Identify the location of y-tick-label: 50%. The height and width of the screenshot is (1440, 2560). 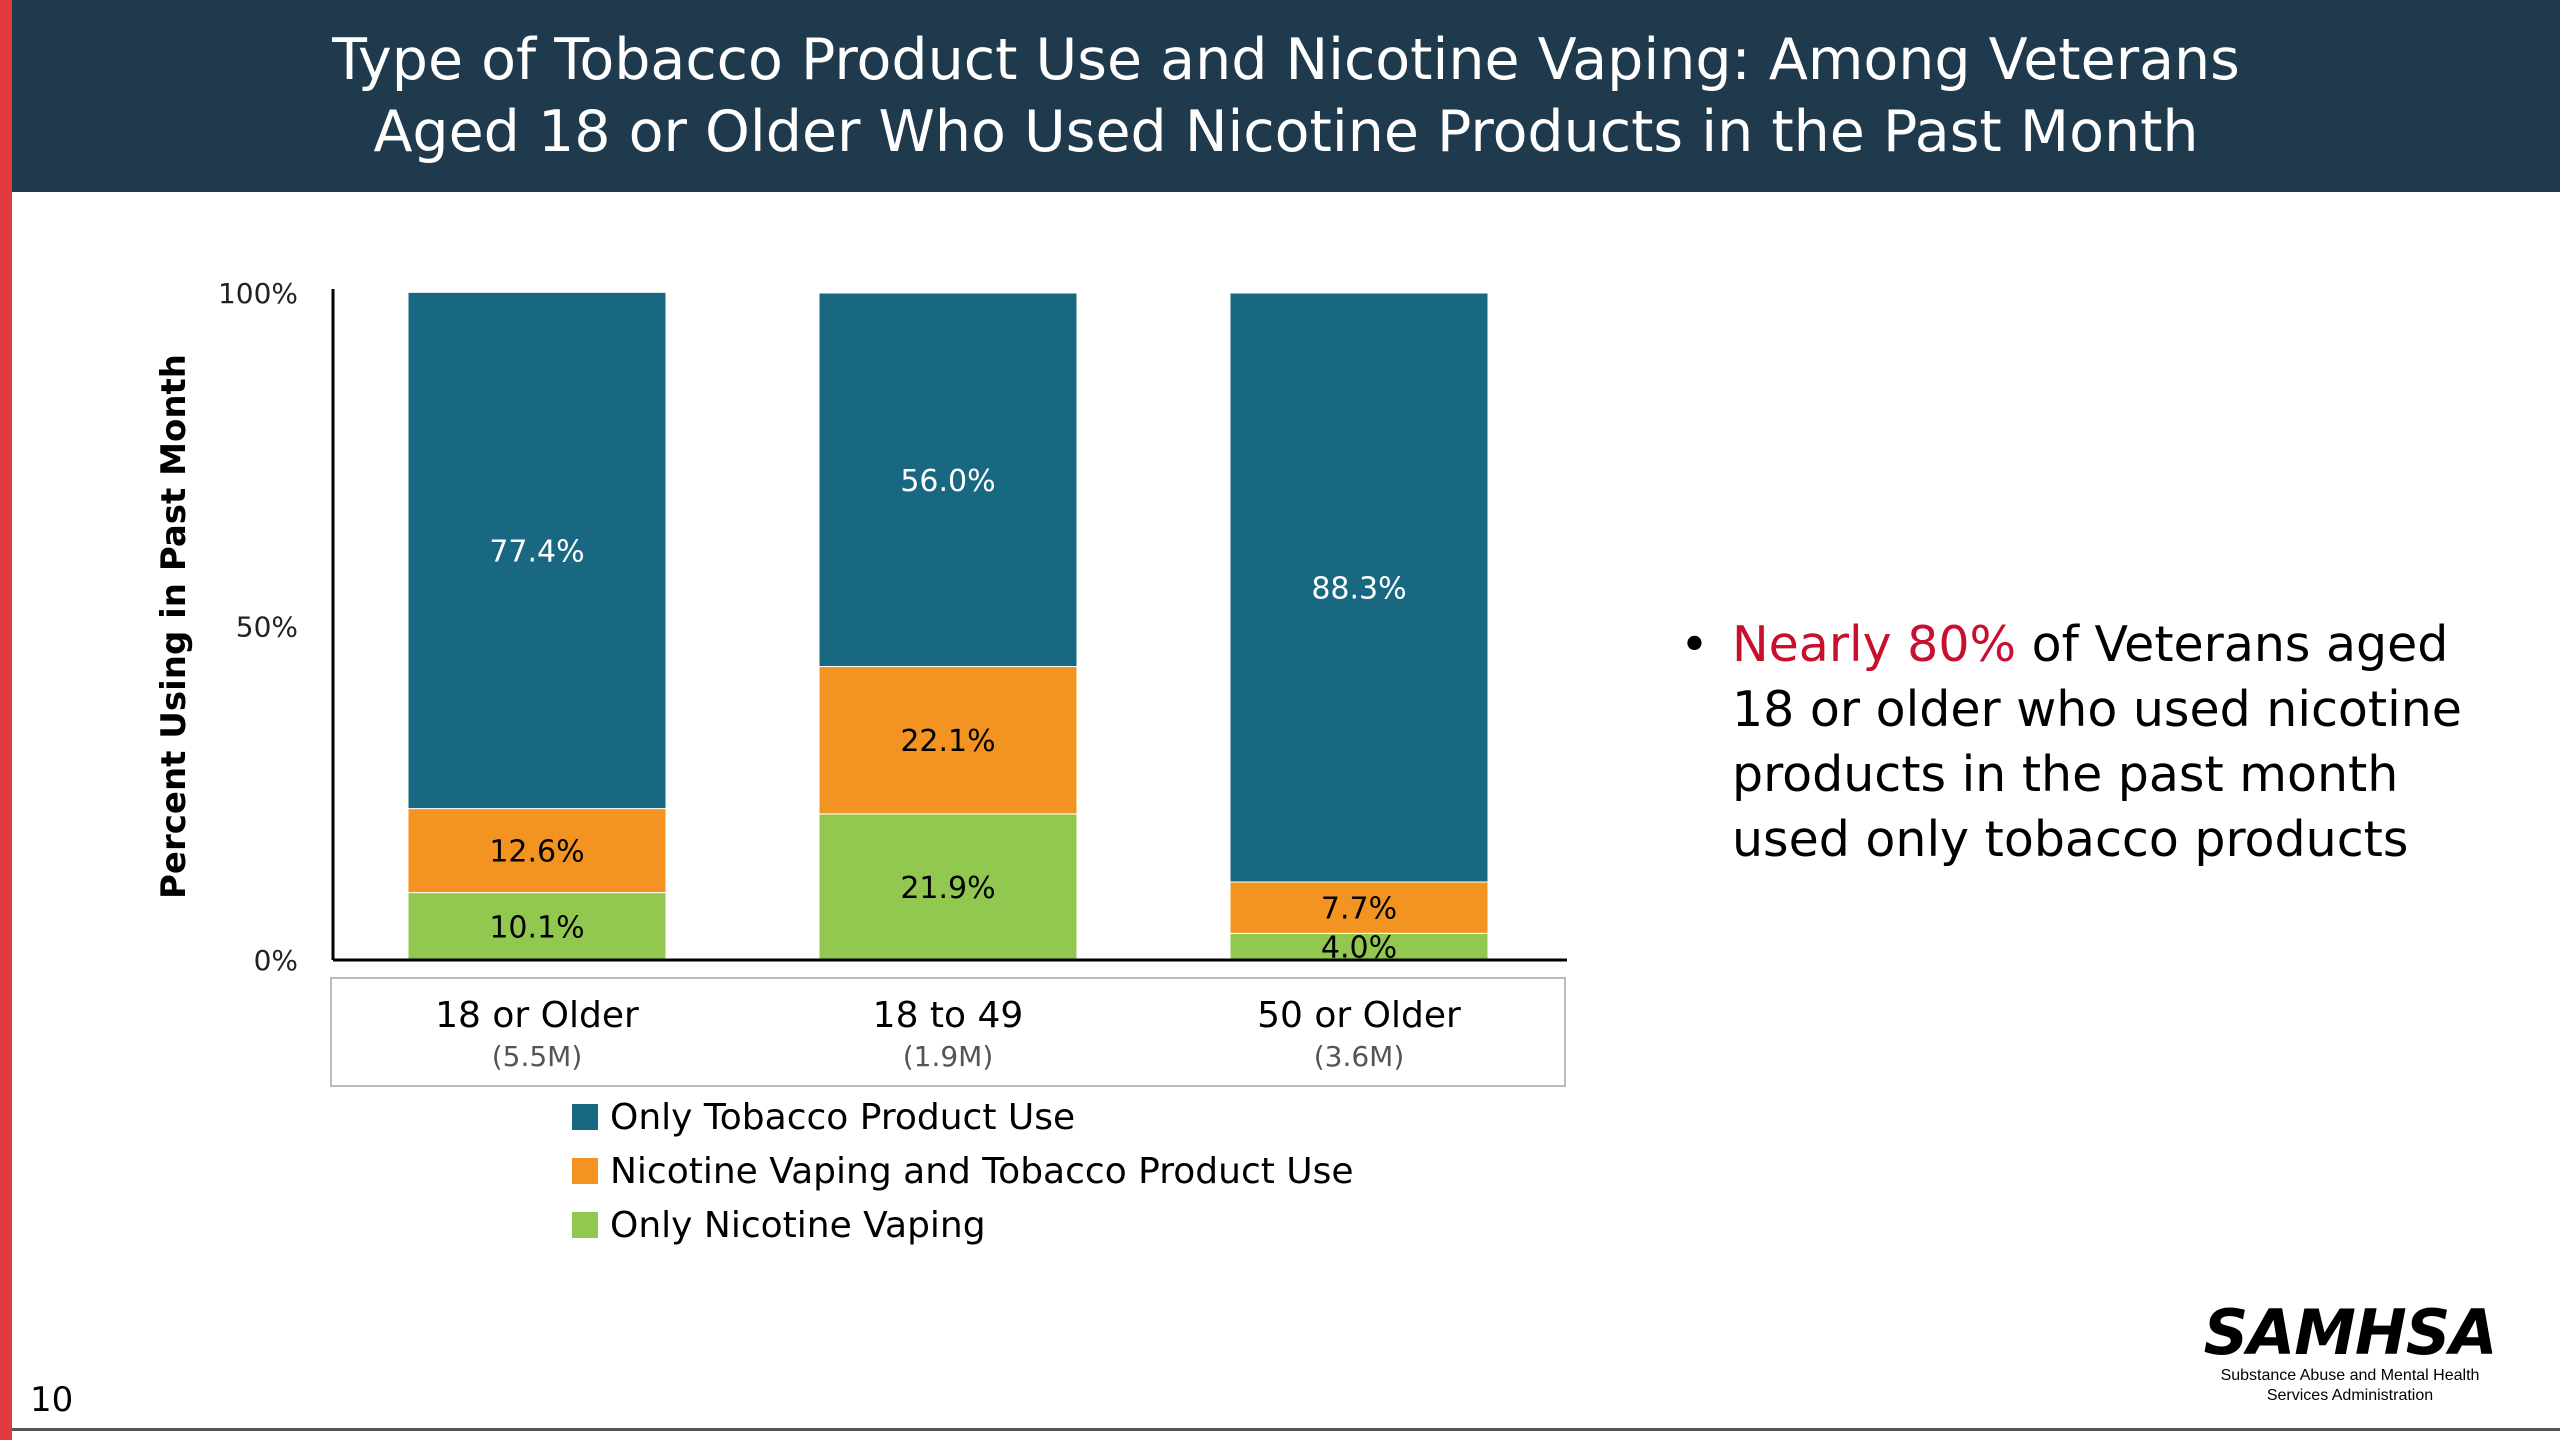
(267, 627).